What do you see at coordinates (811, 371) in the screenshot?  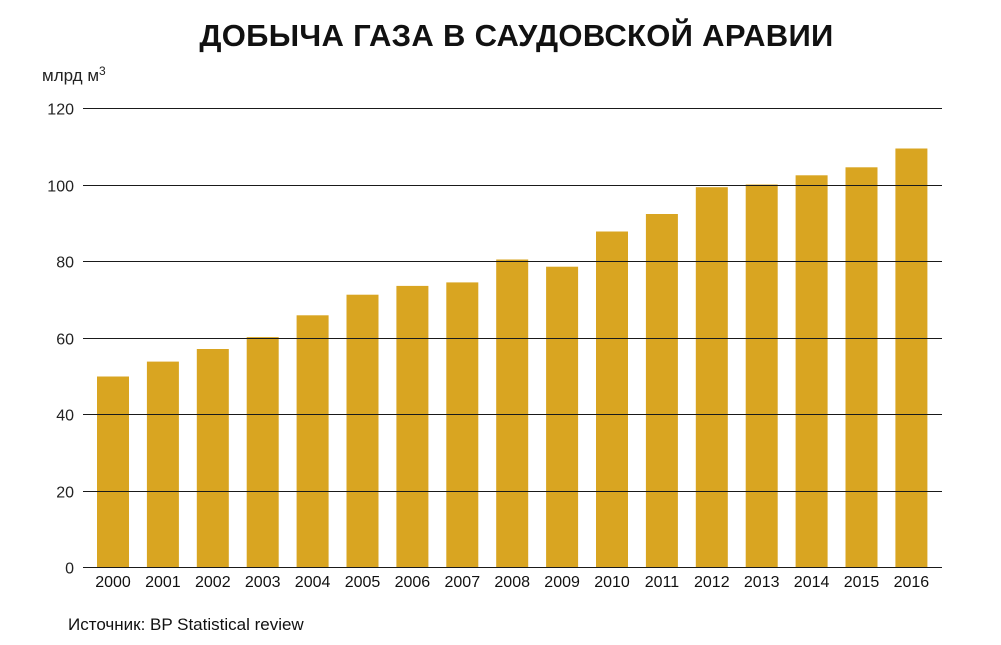 I see `bar-2014` at bounding box center [811, 371].